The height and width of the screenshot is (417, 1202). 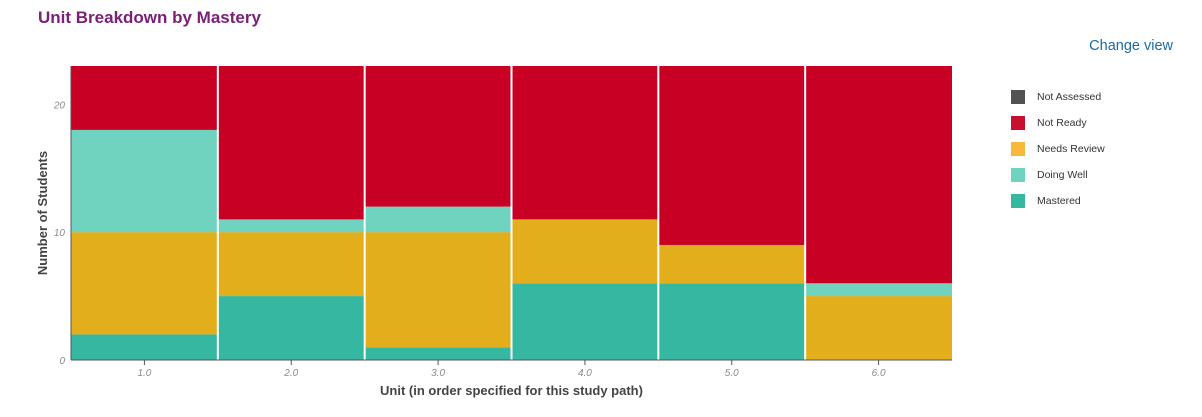 I want to click on legend-item-needs-review: Needs Review, so click(x=1058, y=149).